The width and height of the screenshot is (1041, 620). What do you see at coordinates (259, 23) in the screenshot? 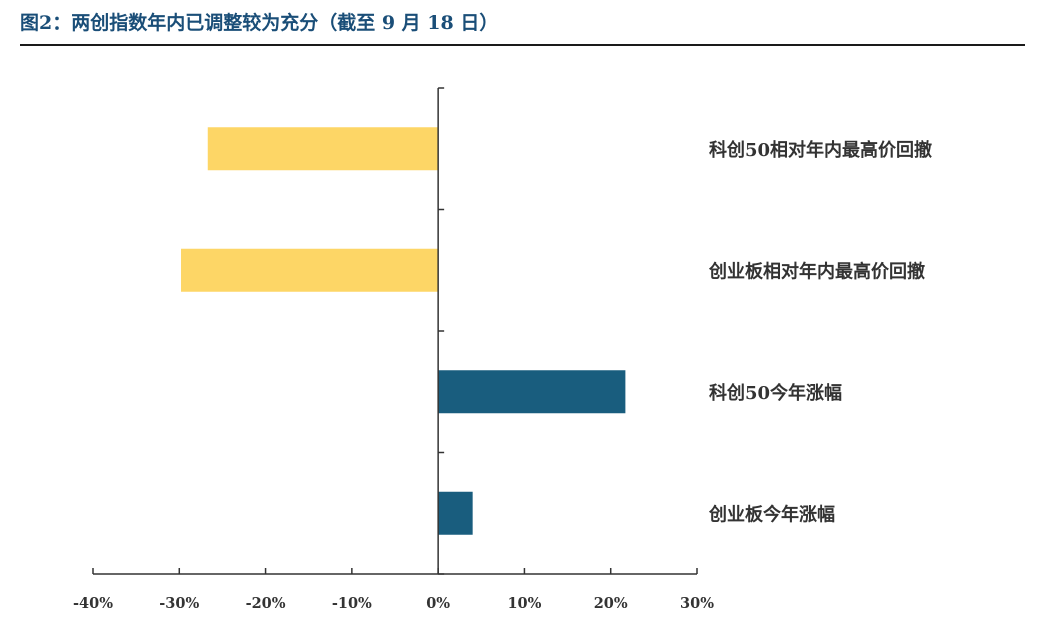
I see `figure-title: 图2：两创指数年内已调整较为充分（截至 9 月 18 日）` at bounding box center [259, 23].